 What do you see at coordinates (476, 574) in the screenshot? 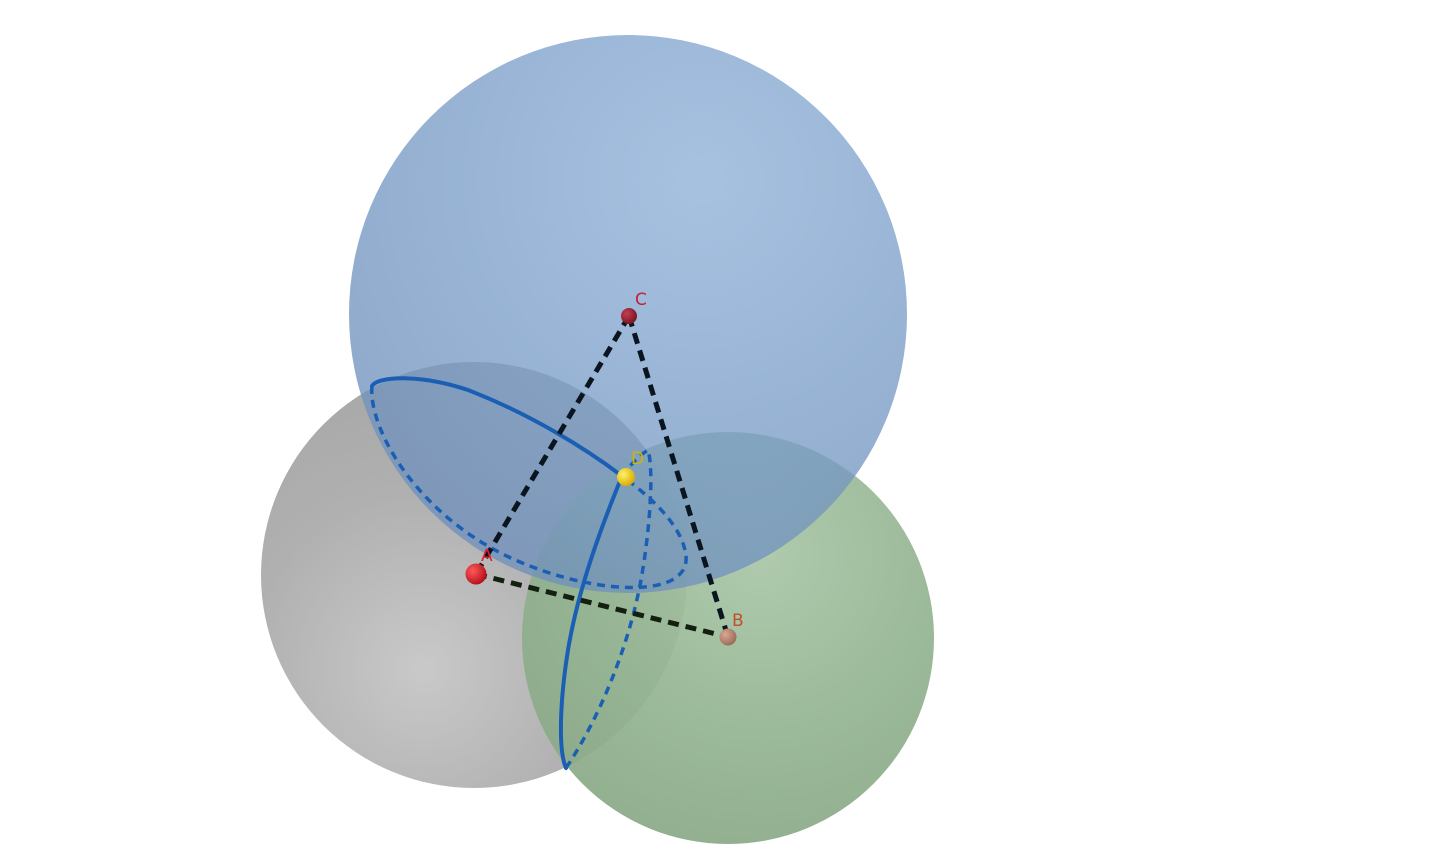
I see `point-a` at bounding box center [476, 574].